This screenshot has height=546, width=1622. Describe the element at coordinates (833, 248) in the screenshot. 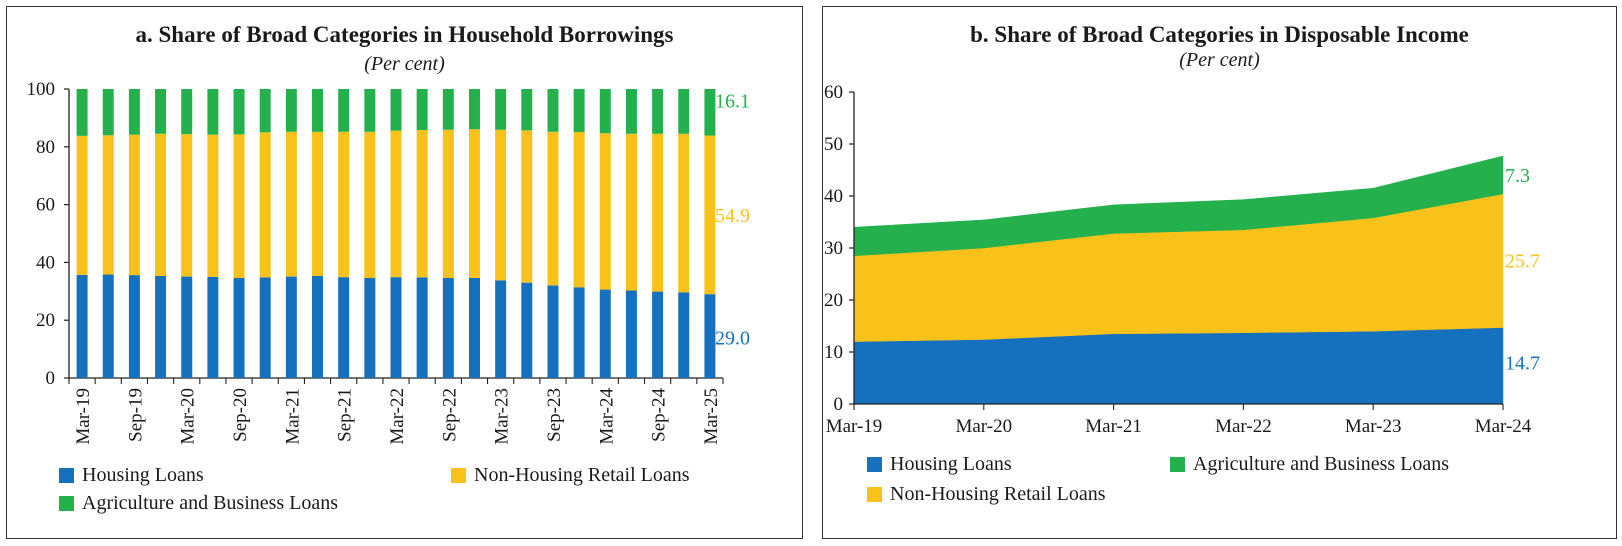

I see `y-tick-label: 30` at that location.